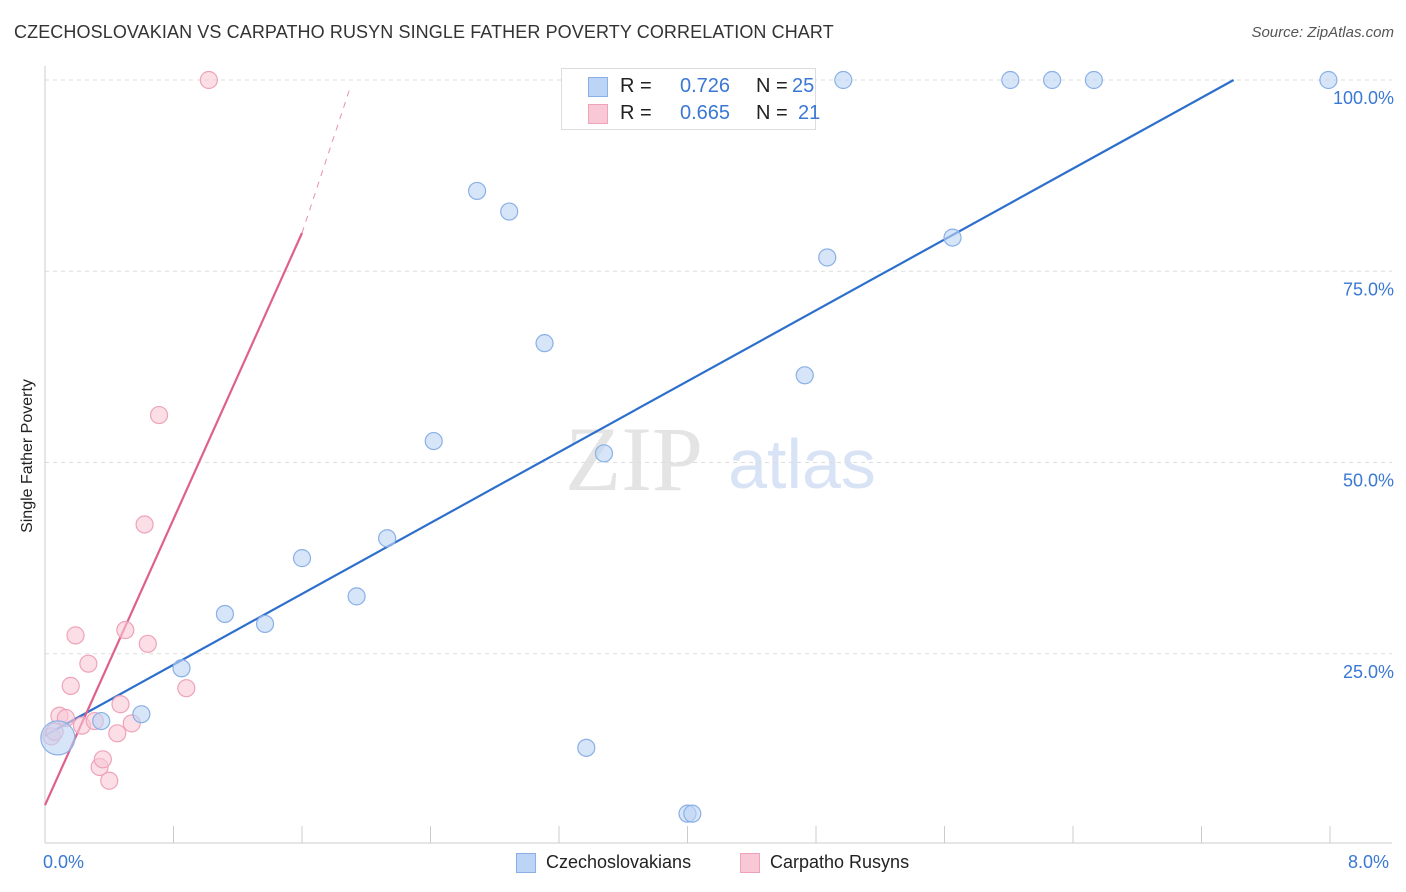 This screenshot has width=1406, height=892. Describe the element at coordinates (1322, 32) in the screenshot. I see `source-credit: Source: ZipAtlas.com` at that location.